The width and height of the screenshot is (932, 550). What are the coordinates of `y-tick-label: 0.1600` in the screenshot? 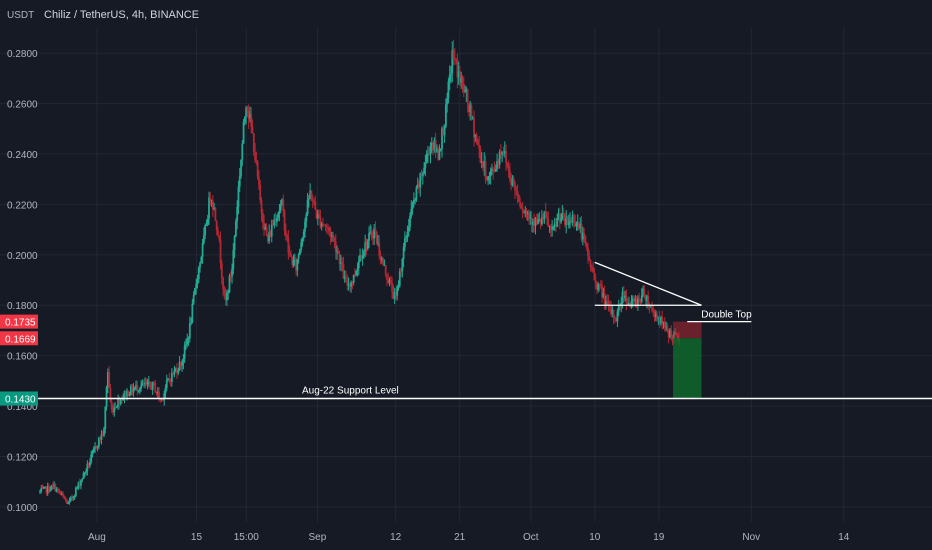 It's located at (22, 357).